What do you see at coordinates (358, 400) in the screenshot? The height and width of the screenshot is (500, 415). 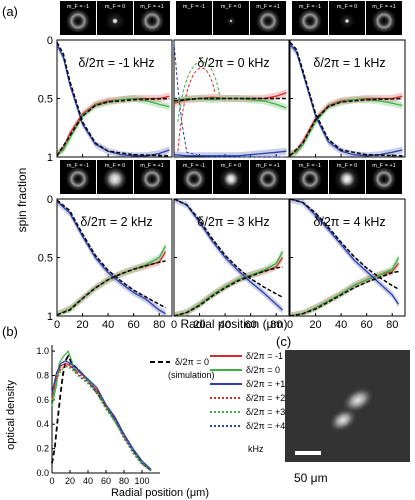 I see `atom-cloud-upper` at bounding box center [358, 400].